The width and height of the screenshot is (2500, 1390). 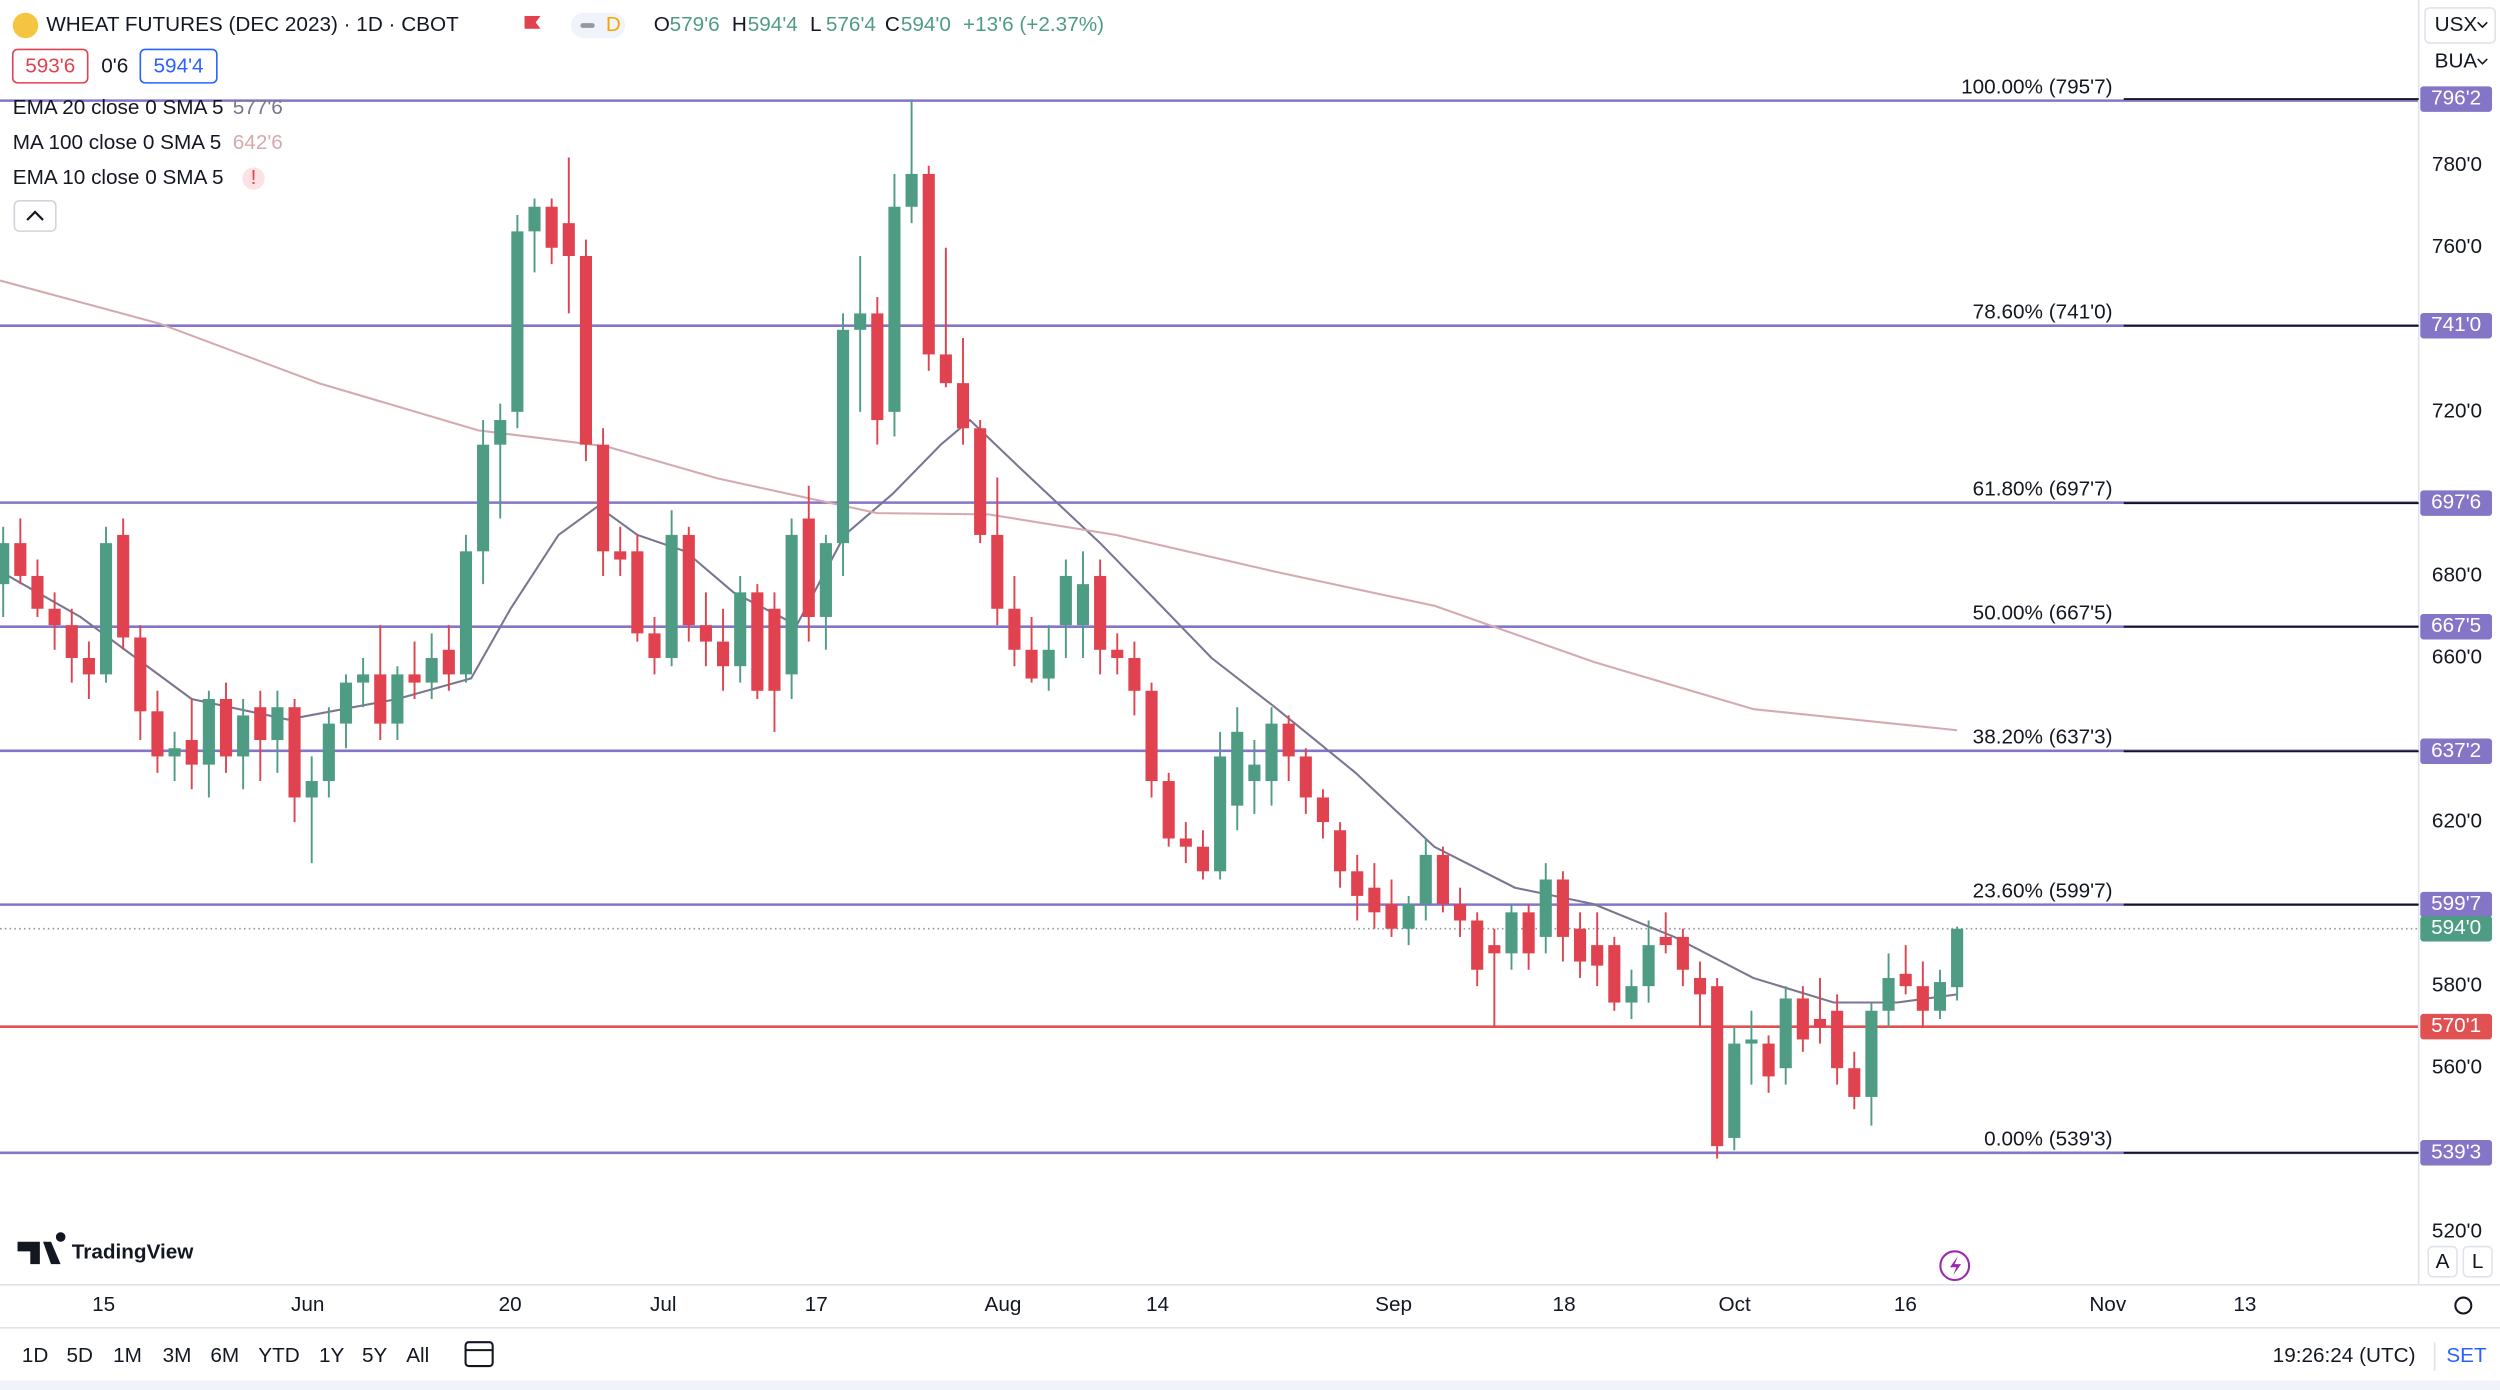 I want to click on range-button: 5D, so click(x=79, y=1355).